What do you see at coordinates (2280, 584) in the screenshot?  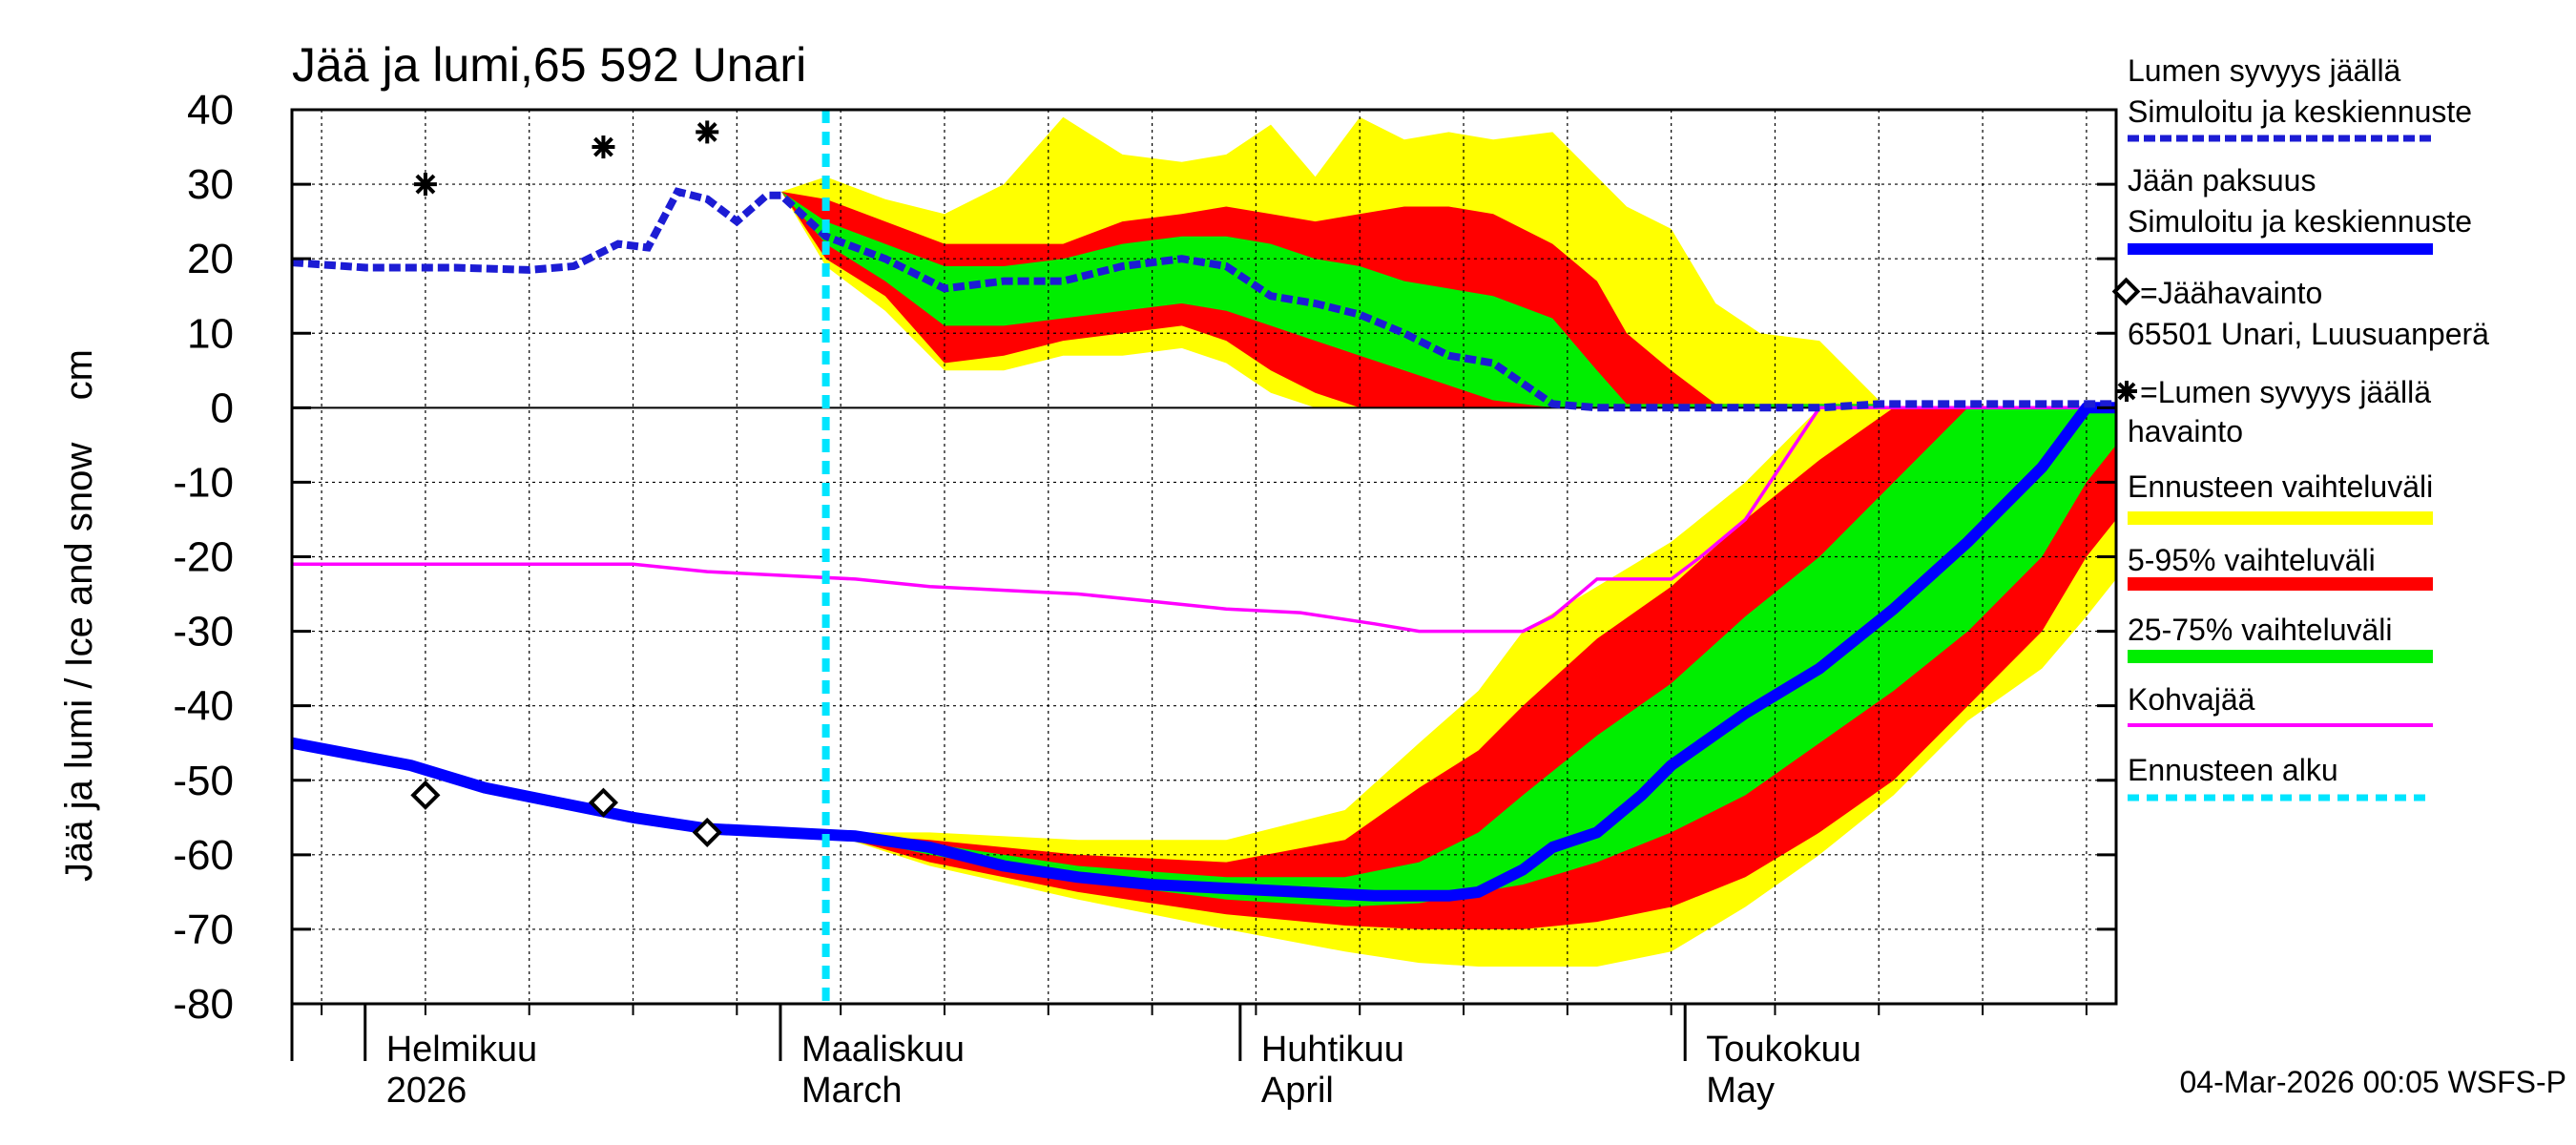 I see `legend-p5-95-swatch` at bounding box center [2280, 584].